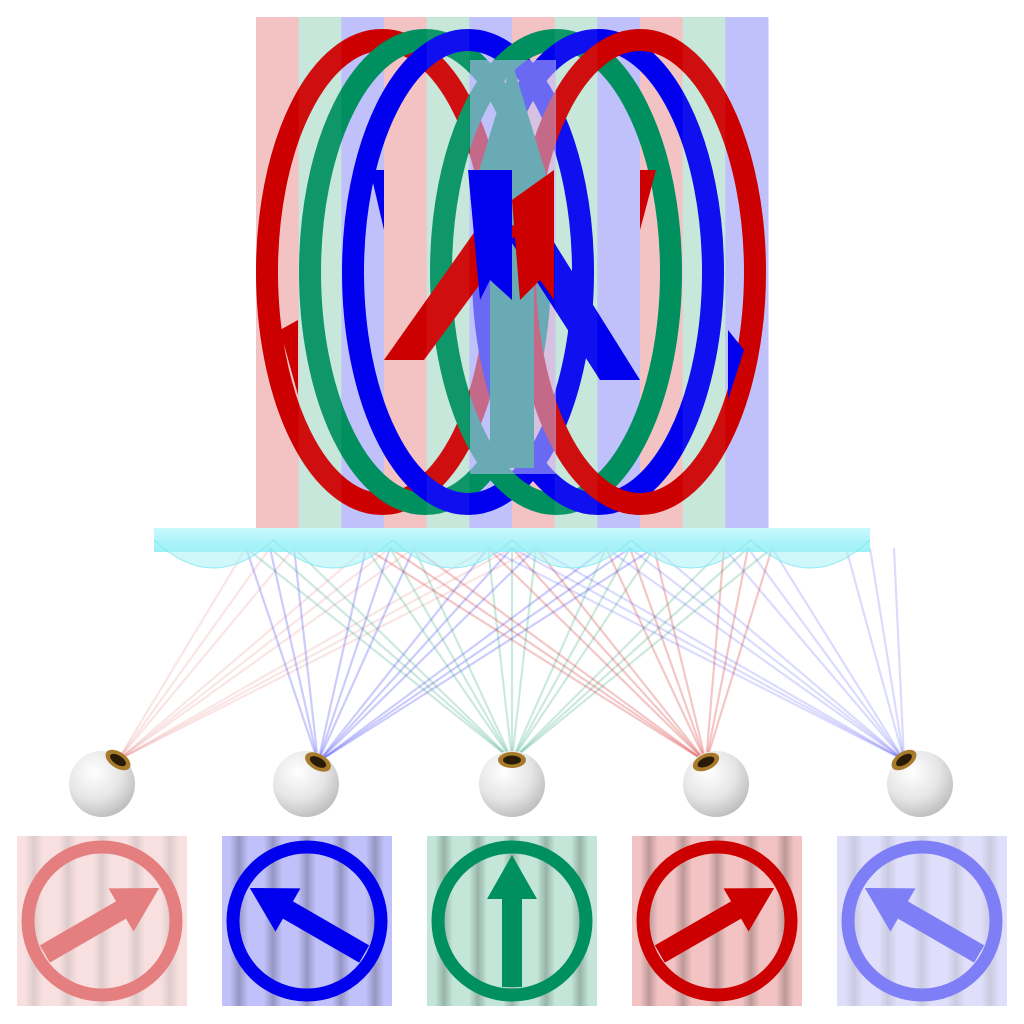 The height and width of the screenshot is (1024, 1024). What do you see at coordinates (924, 925) in the screenshot?
I see `arrow-up-left-icon` at bounding box center [924, 925].